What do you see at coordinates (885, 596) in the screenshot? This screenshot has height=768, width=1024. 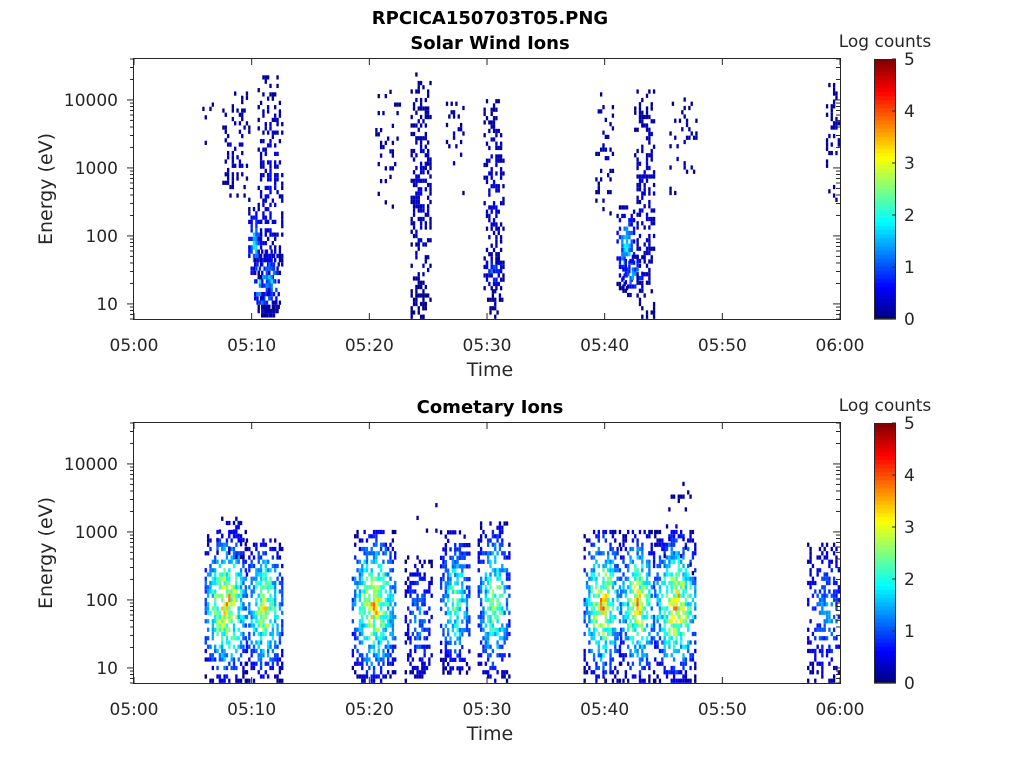 I see `colorbar-segment` at bounding box center [885, 596].